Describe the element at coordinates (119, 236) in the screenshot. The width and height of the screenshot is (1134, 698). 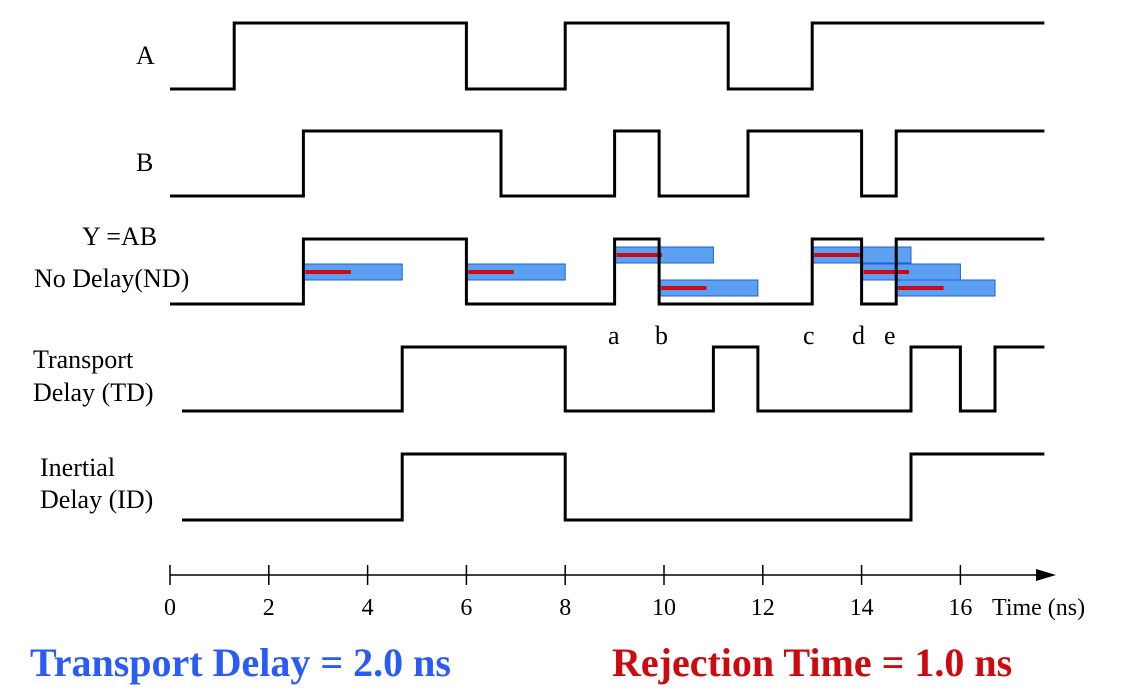
I see `label-Y: Y =AB` at that location.